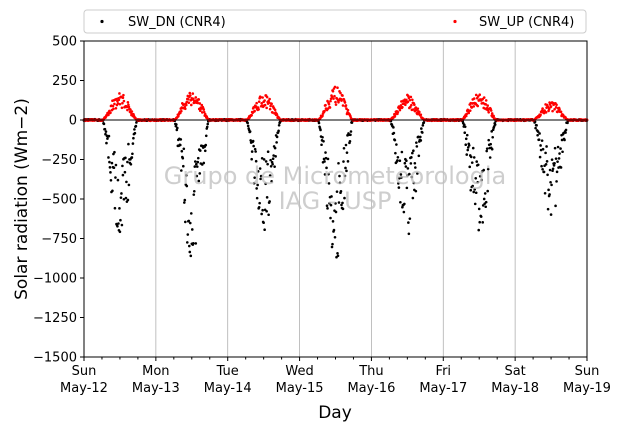 This screenshot has height=431, width=622. Describe the element at coordinates (228, 388) in the screenshot. I see `x-tick-label-date: May-14` at that location.